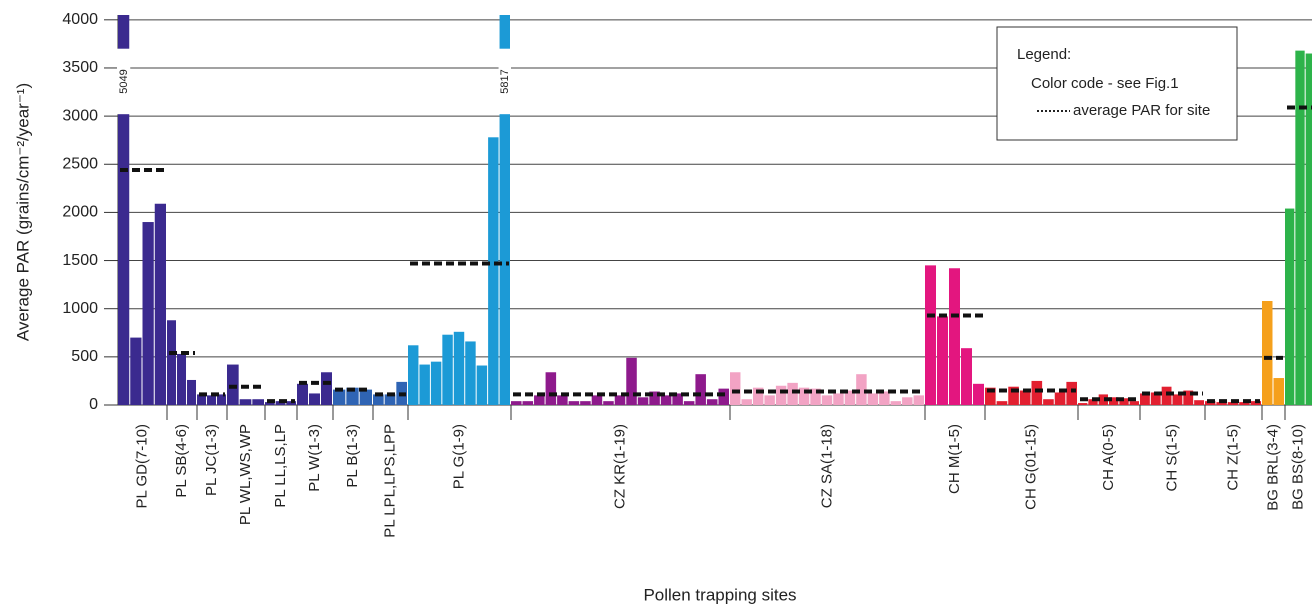 The width and height of the screenshot is (1312, 609). I want to click on y-tick-label: 1000, so click(80, 308).